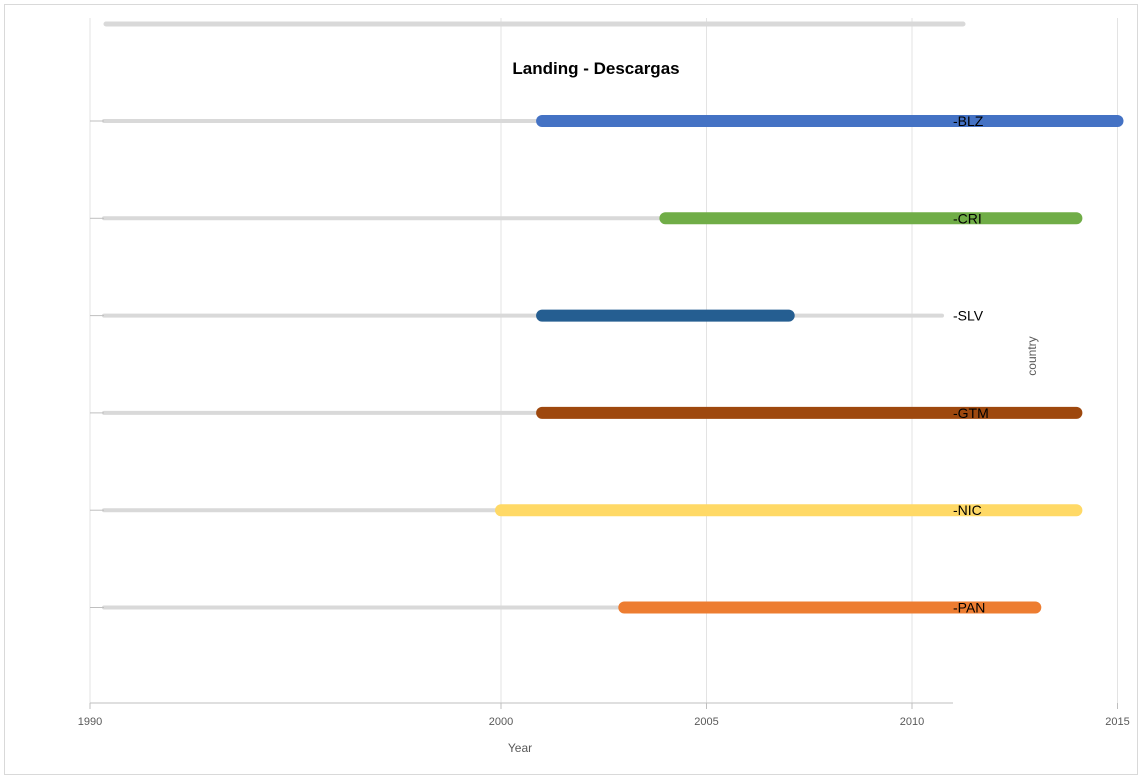 The image size is (1140, 777). Describe the element at coordinates (1117, 722) in the screenshot. I see `x-tick-label: 2015` at that location.